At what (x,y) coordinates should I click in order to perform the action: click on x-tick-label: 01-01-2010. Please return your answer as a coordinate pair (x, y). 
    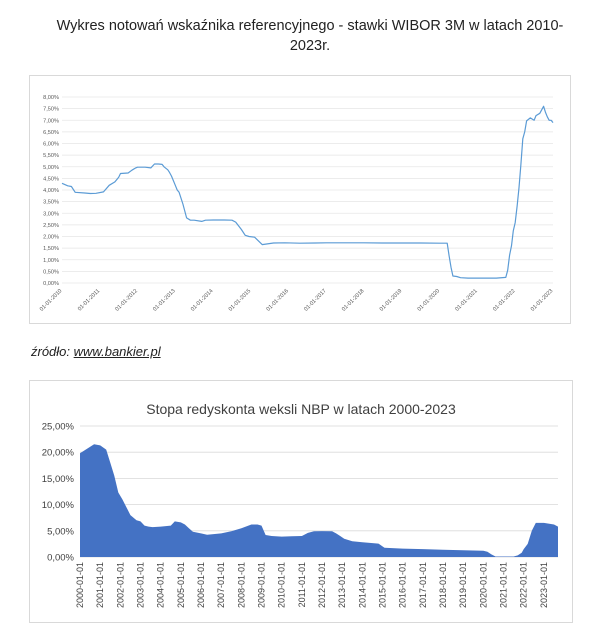
    Looking at the image, I should click on (51, 300).